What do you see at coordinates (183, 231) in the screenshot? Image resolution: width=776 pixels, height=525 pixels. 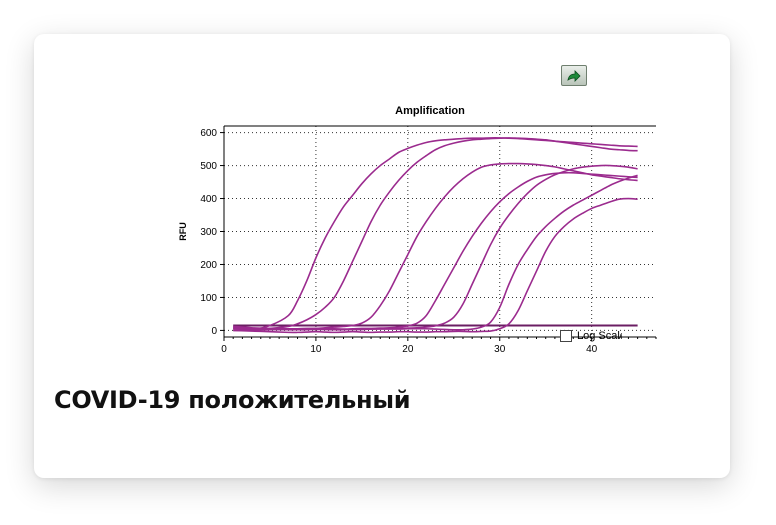 I see `y-axis-label: RFU` at bounding box center [183, 231].